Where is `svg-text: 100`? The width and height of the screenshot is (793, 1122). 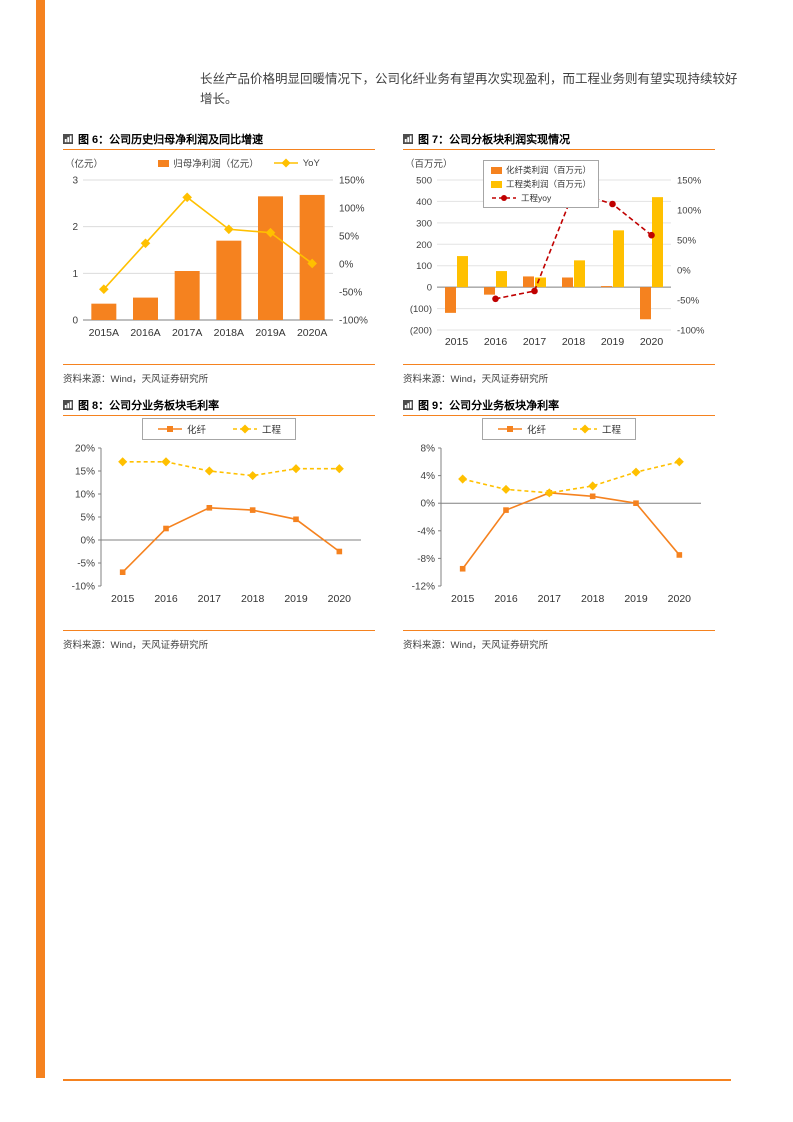 svg-text: 100 is located at coordinates (424, 266).